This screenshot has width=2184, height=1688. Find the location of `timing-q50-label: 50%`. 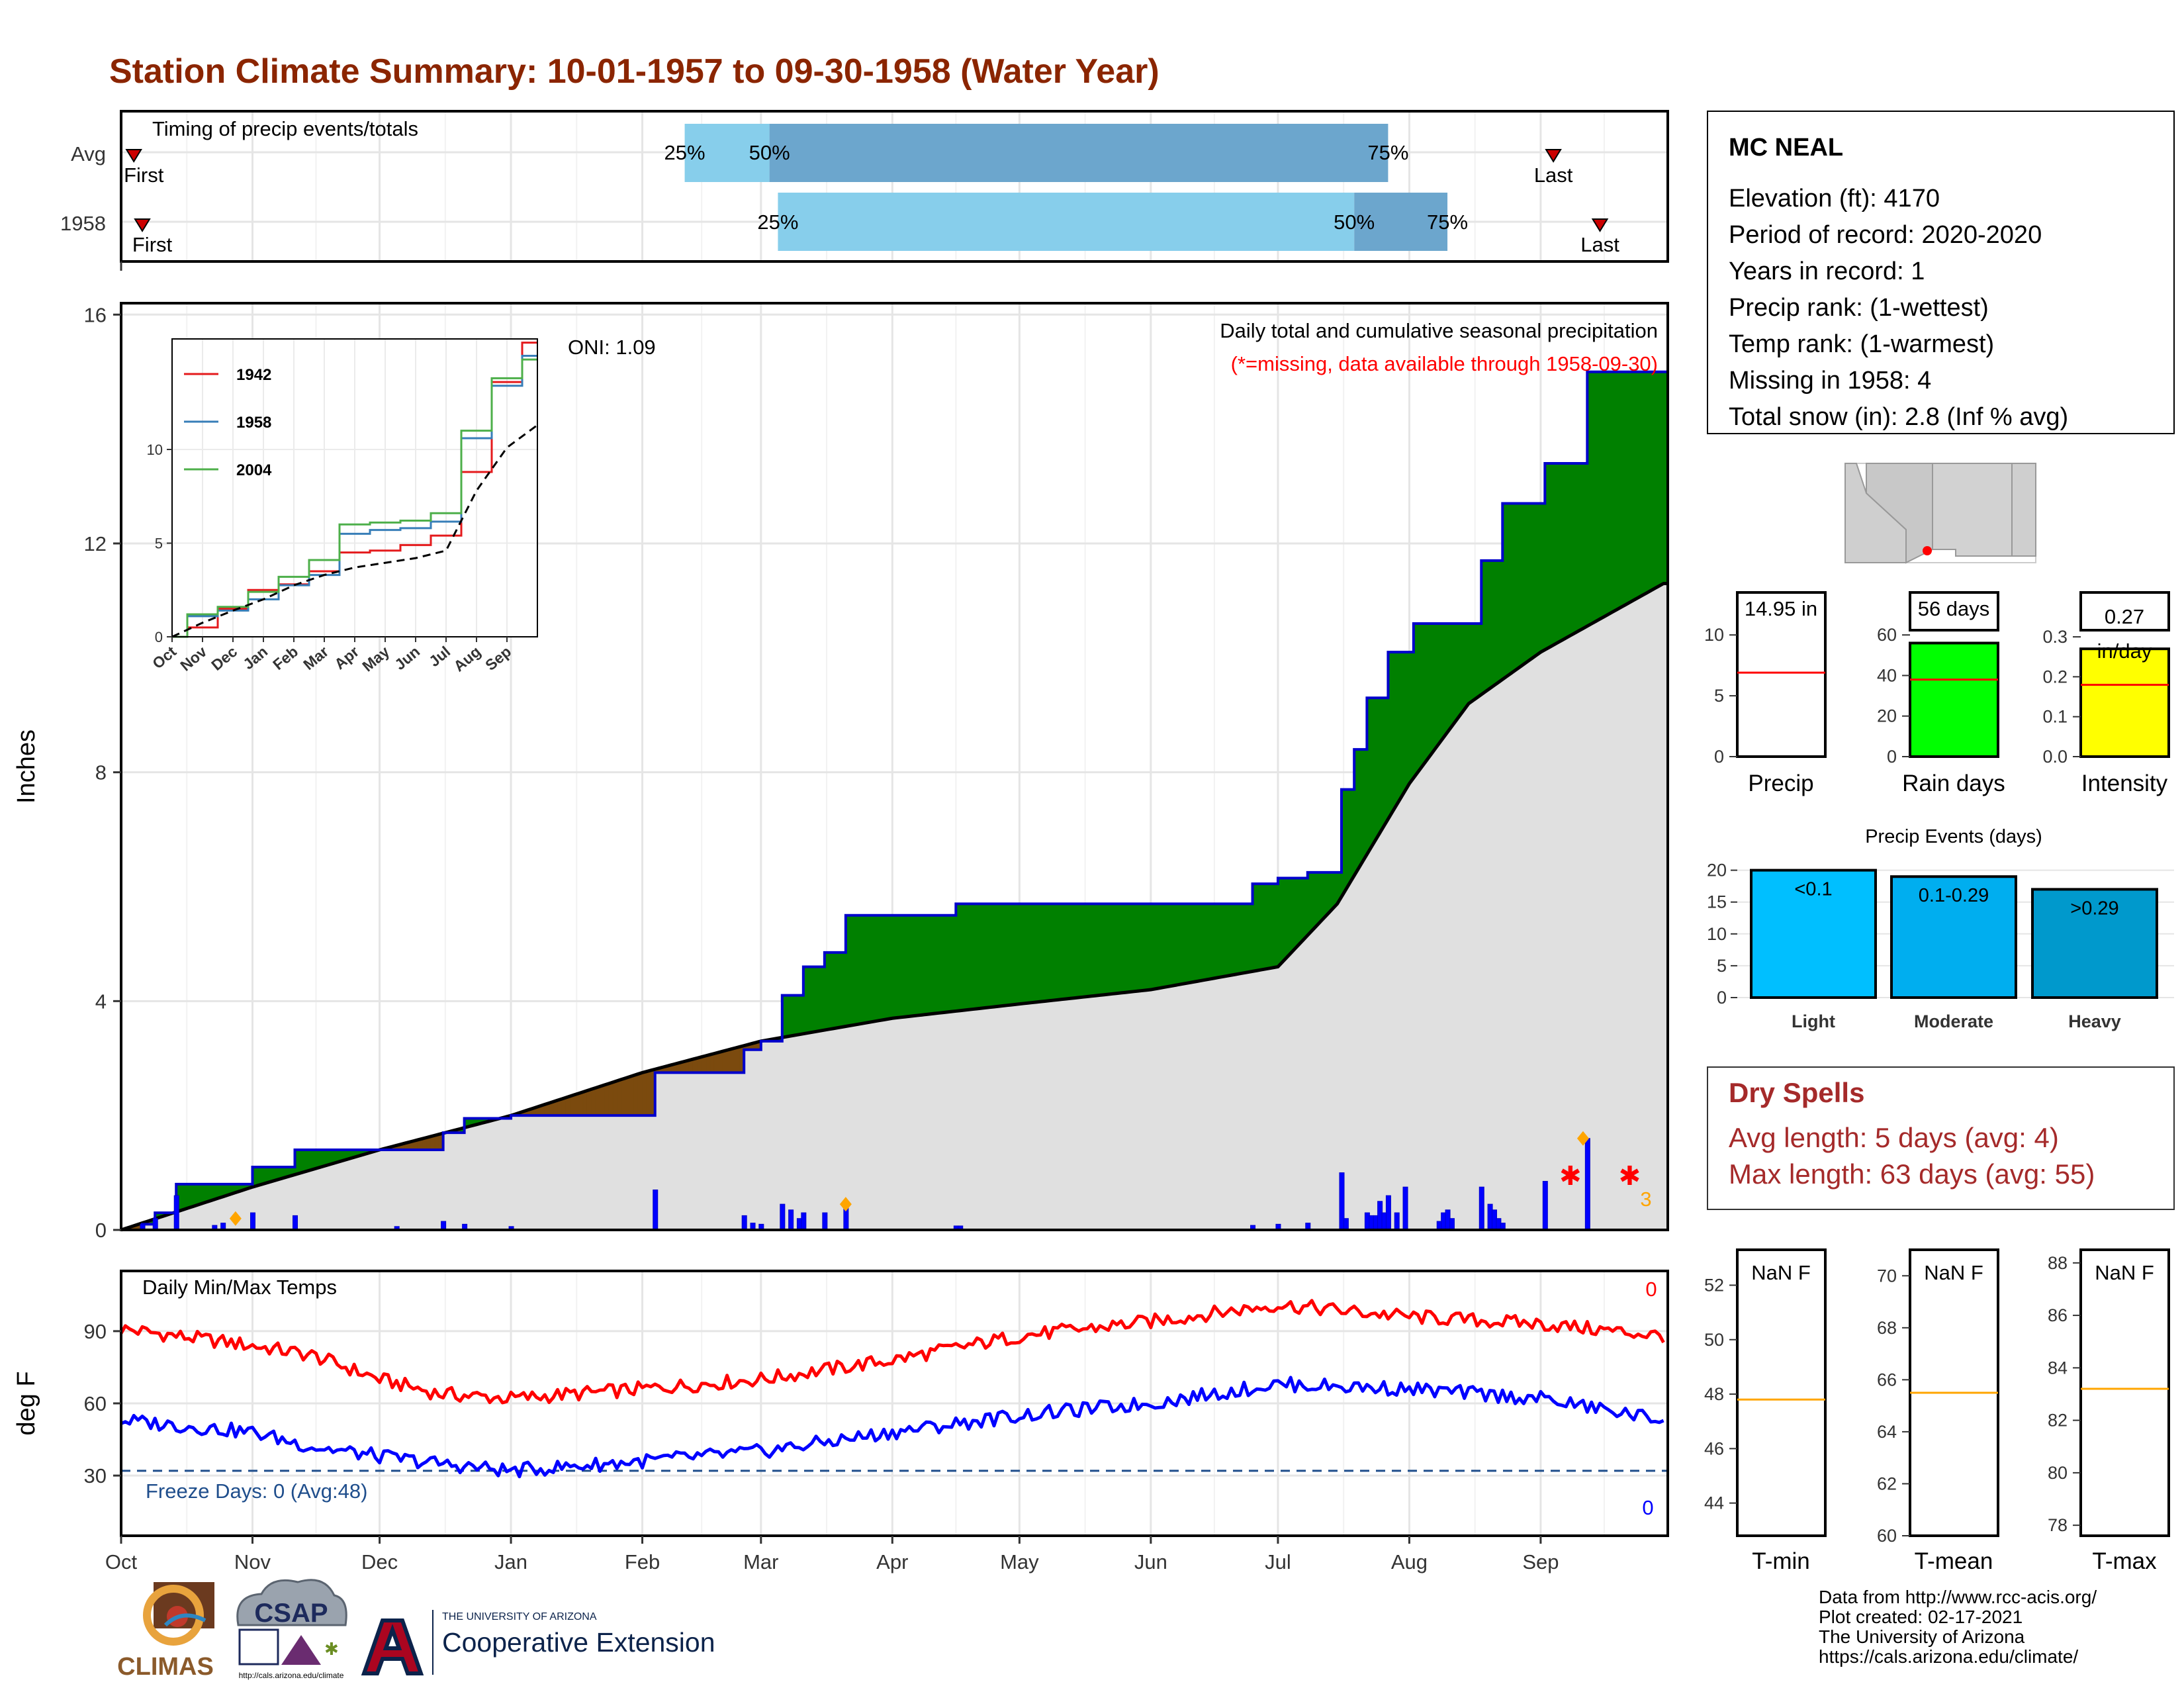

timing-q50-label: 50% is located at coordinates (1354, 222).